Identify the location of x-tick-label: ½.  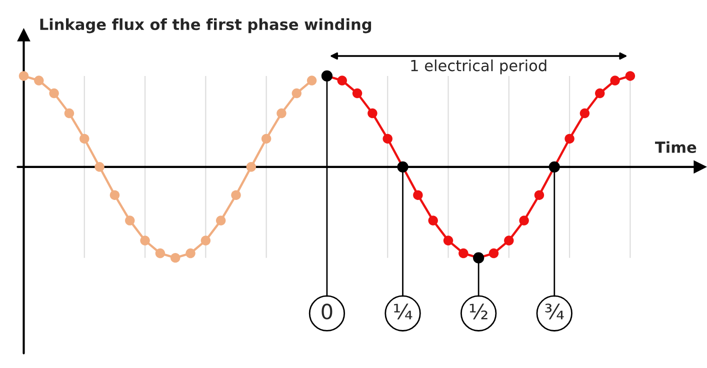
(479, 312).